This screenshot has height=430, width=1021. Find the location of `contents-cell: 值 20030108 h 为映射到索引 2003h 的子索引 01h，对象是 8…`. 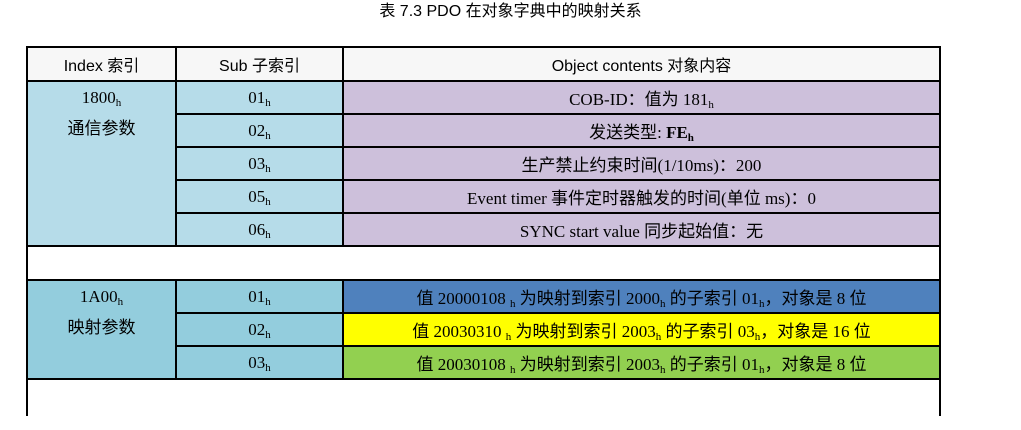

contents-cell: 值 20030108 h 为映射到索引 2003h 的子索引 01h，对象是 8… is located at coordinates (641, 362).